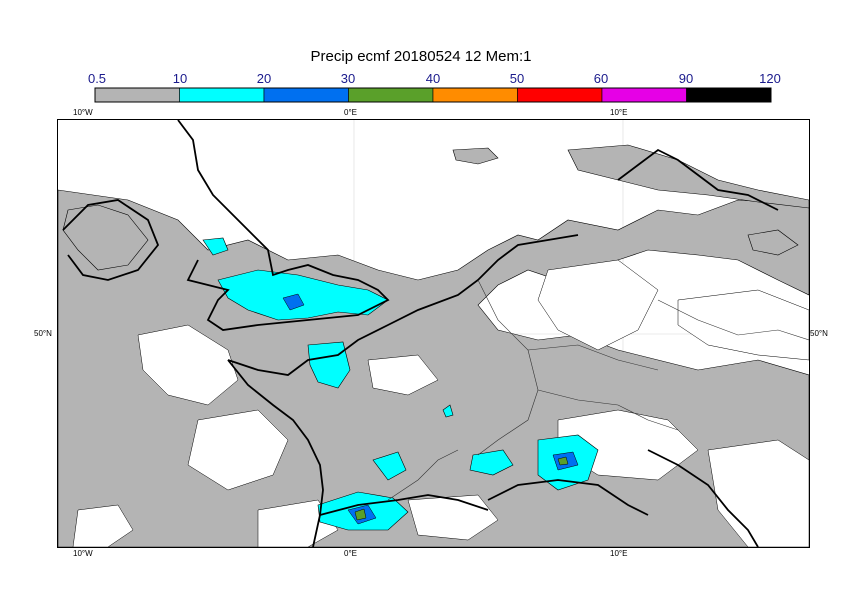 Image resolution: width=842 pixels, height=596 pixels. What do you see at coordinates (350, 553) in the screenshot?
I see `lon-tick-bottom-0e: 0°E` at bounding box center [350, 553].